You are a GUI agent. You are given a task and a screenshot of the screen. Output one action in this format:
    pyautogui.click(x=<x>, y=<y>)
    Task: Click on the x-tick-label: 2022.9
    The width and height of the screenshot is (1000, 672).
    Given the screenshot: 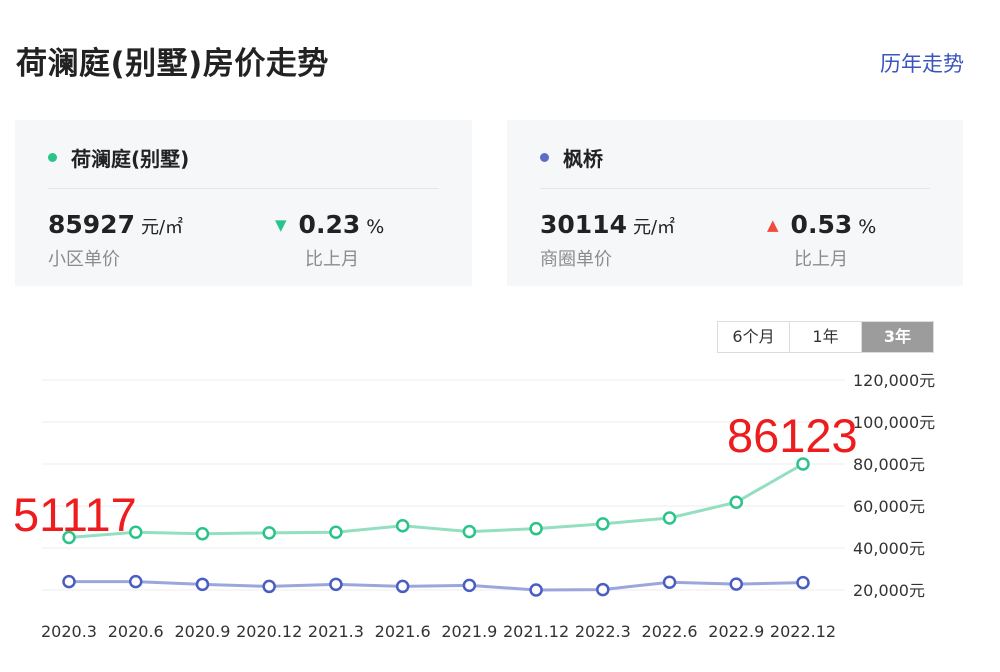 What is the action you would take?
    pyautogui.click(x=736, y=631)
    